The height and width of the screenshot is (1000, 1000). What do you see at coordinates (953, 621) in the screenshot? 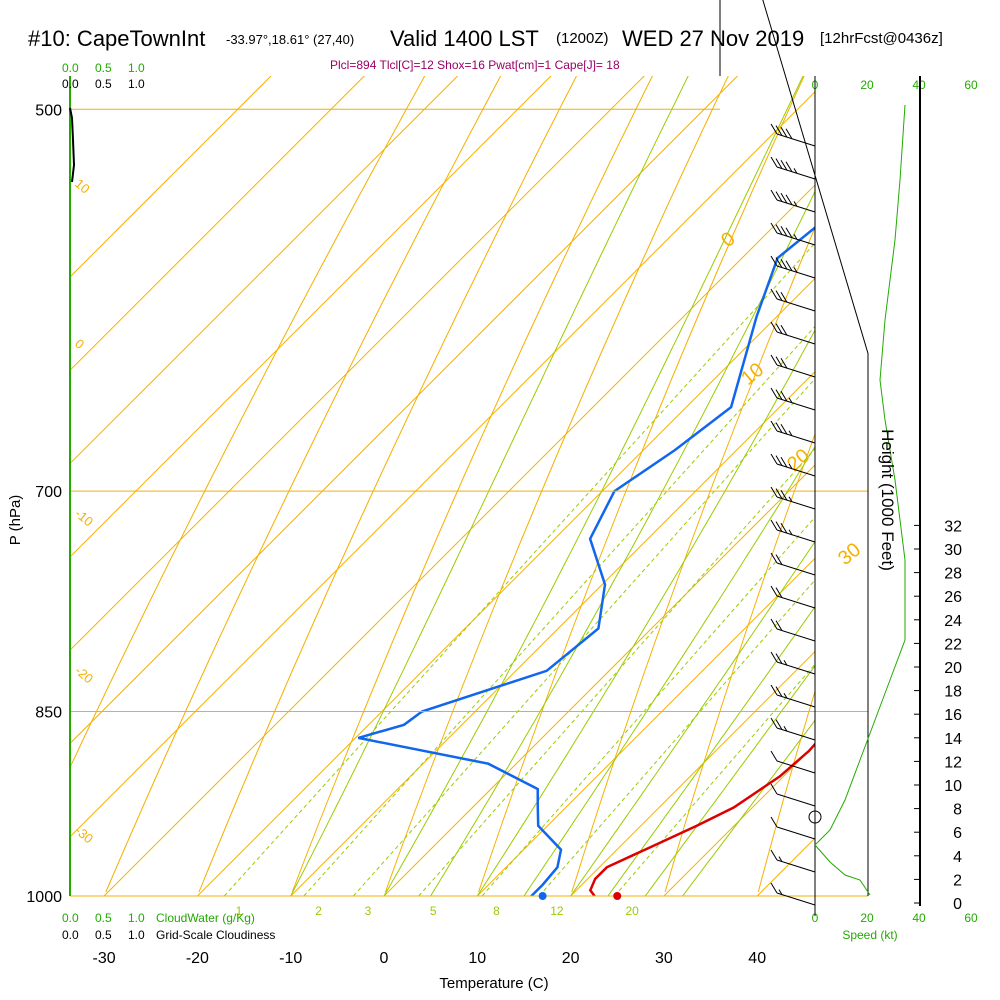
I see `height-tick-label: 24` at bounding box center [953, 621].